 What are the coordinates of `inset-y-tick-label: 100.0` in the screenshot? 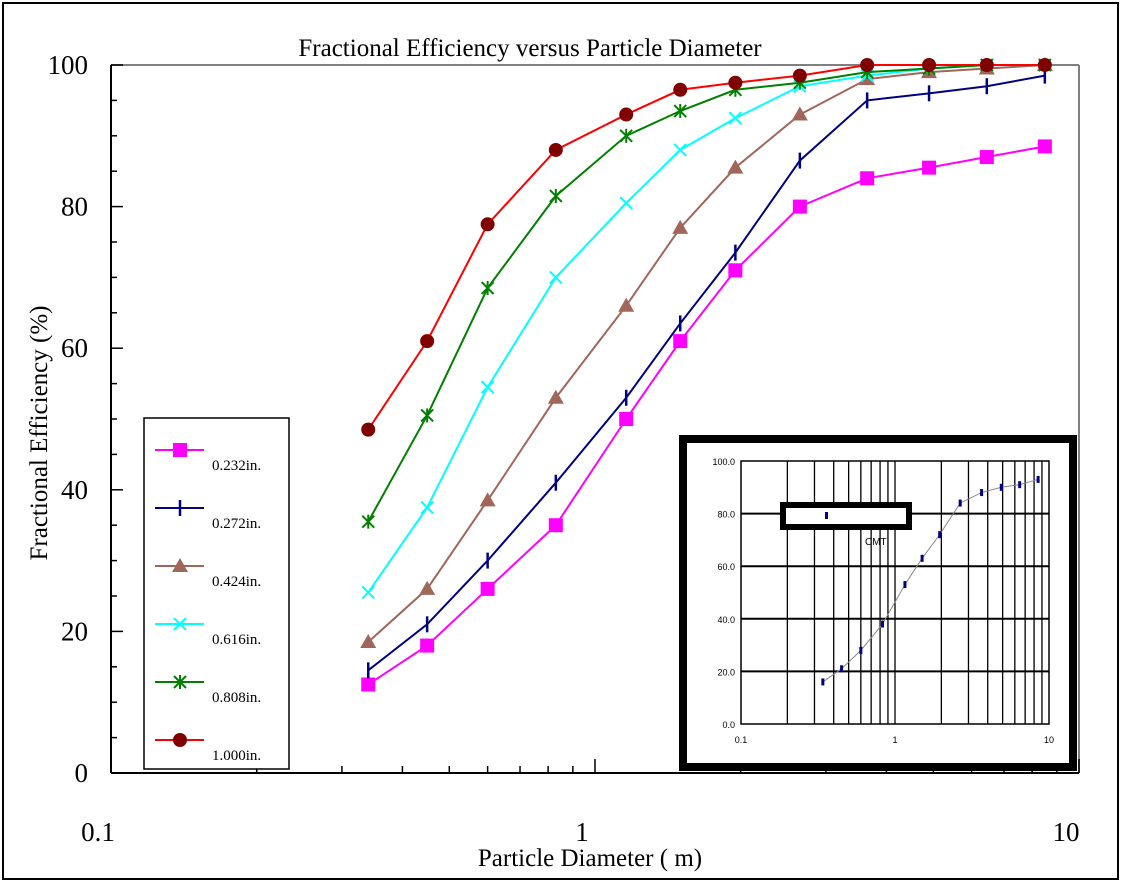 It's located at (723, 462).